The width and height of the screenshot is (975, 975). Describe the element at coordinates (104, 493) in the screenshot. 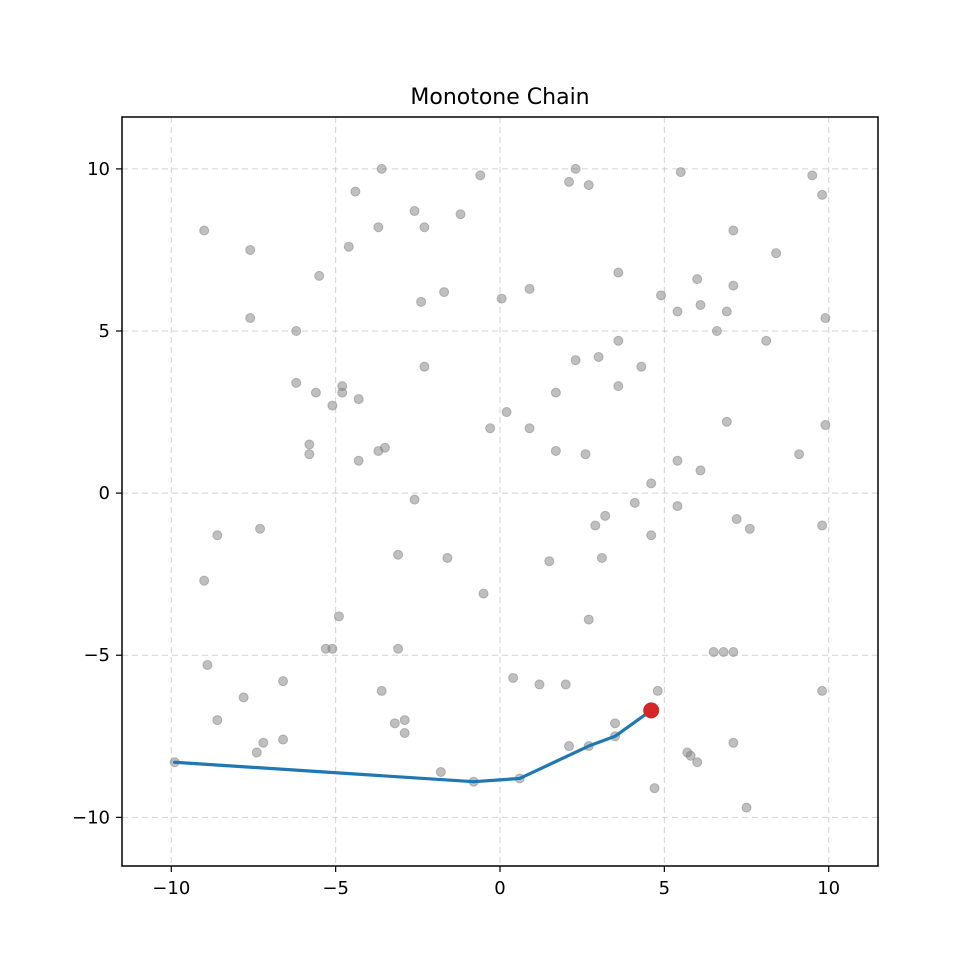

I see `y-tick-label: 0` at that location.